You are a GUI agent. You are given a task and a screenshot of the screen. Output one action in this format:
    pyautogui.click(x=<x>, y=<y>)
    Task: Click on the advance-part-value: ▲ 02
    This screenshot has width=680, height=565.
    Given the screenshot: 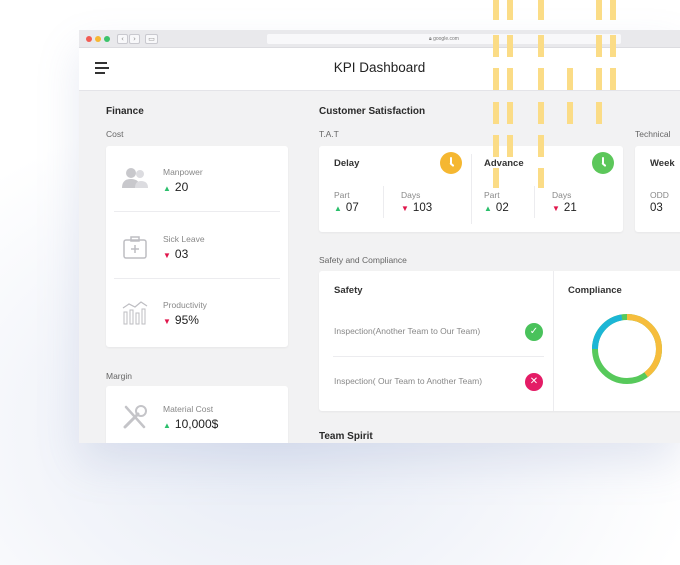 What is the action you would take?
    pyautogui.click(x=496, y=208)
    